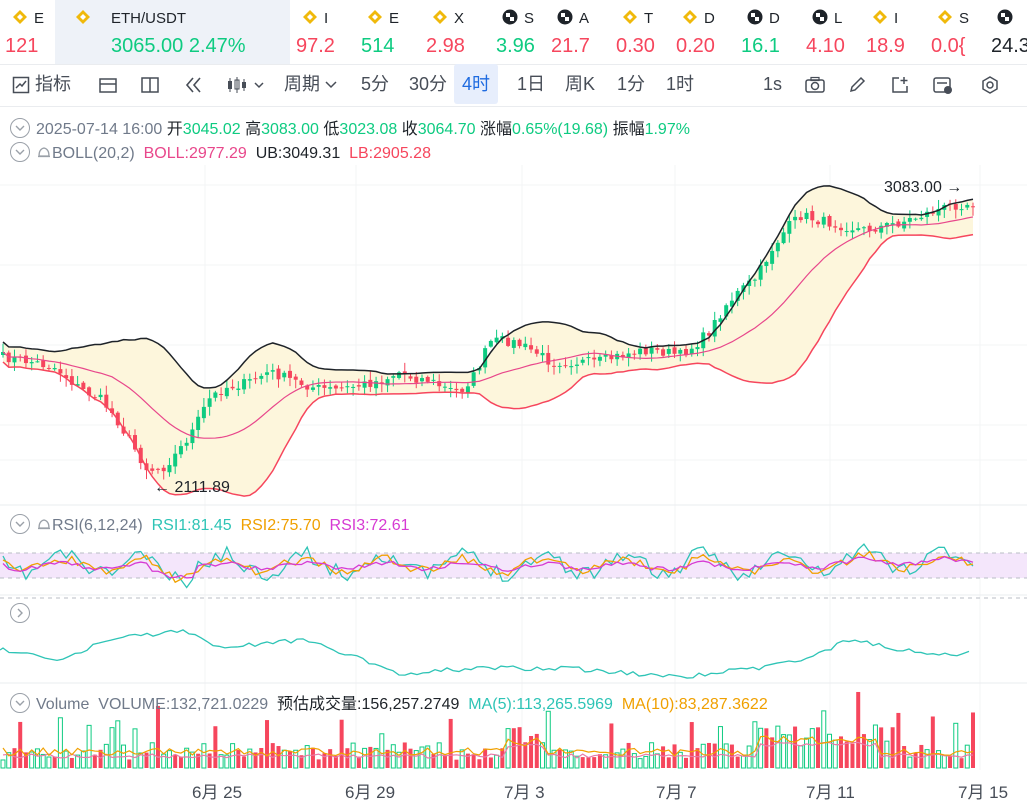 The image size is (1027, 810). Describe the element at coordinates (767, 32) in the screenshot. I see `ticker-item: D 16.1` at that location.